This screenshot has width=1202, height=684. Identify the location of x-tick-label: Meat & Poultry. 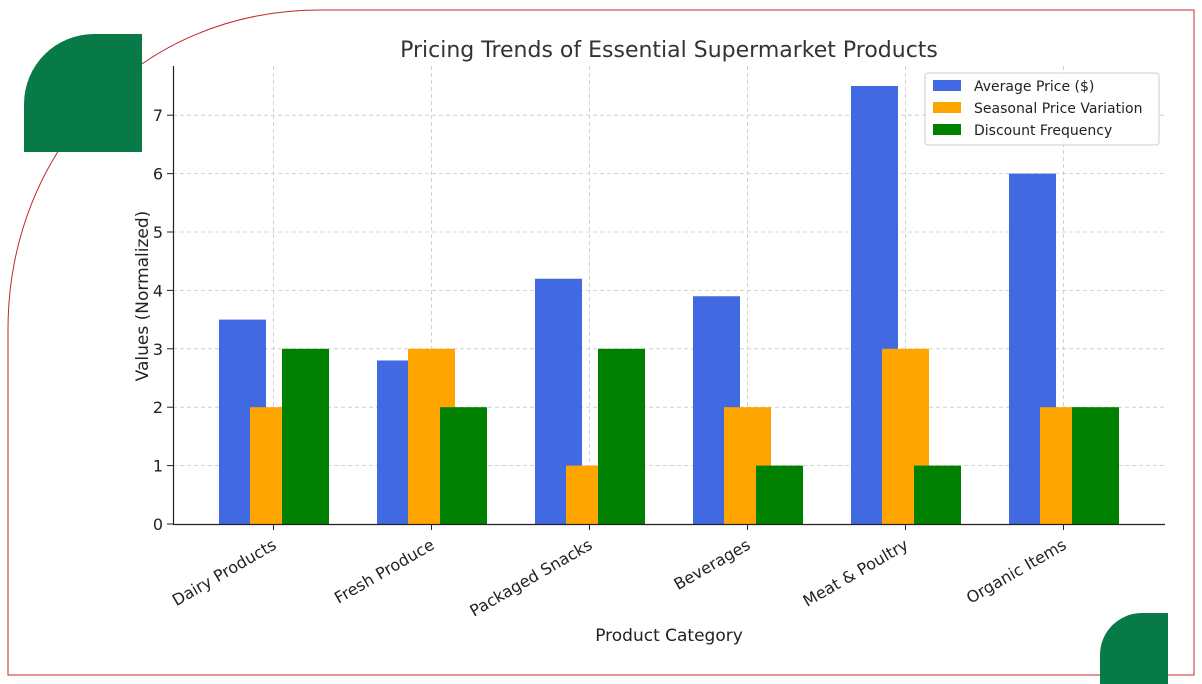
(856, 573).